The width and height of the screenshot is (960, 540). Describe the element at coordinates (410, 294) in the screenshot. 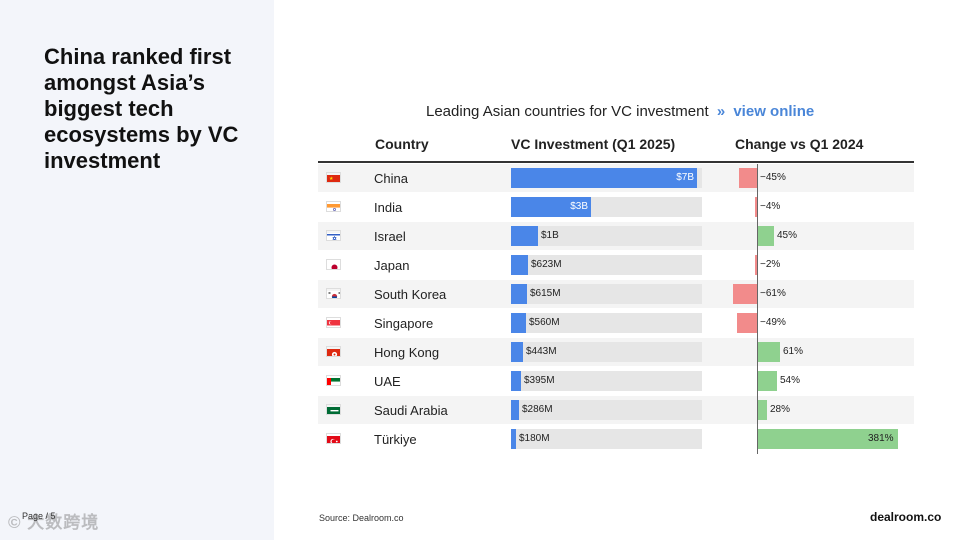

I see `country-label: South Korea` at that location.